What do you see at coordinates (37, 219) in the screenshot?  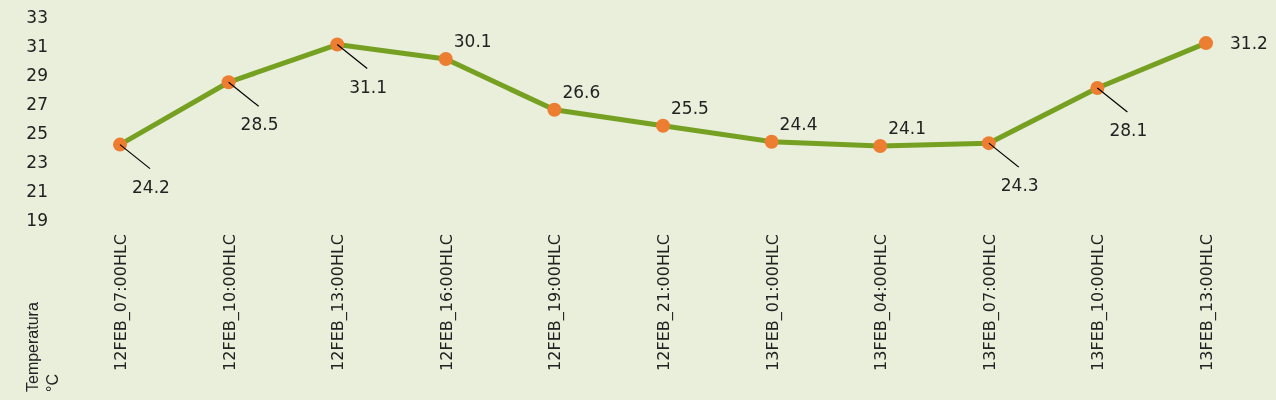 I see `y-tick-label: 19` at bounding box center [37, 219].